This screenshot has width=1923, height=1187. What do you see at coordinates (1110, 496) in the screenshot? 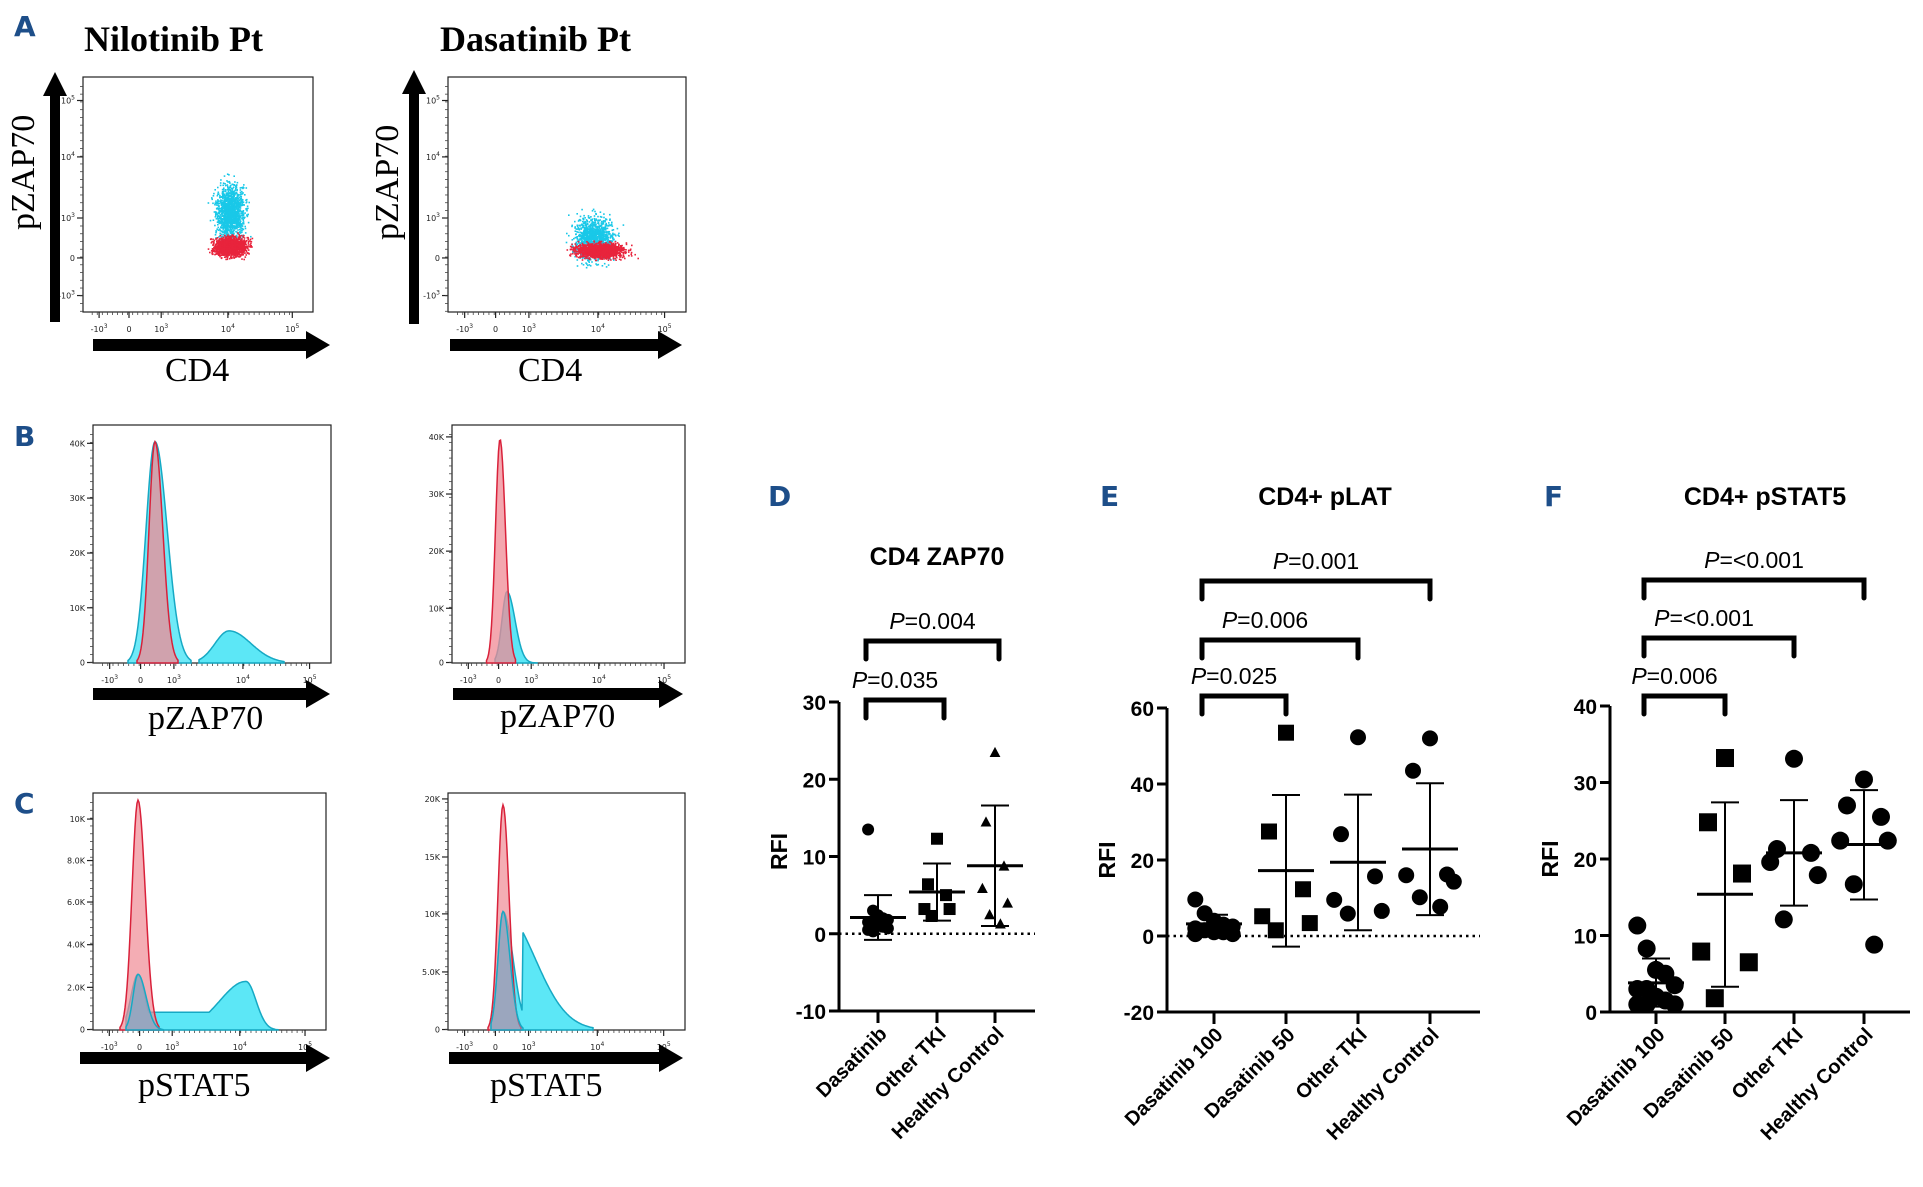
I see `panel-letter-e: E` at bounding box center [1110, 496].